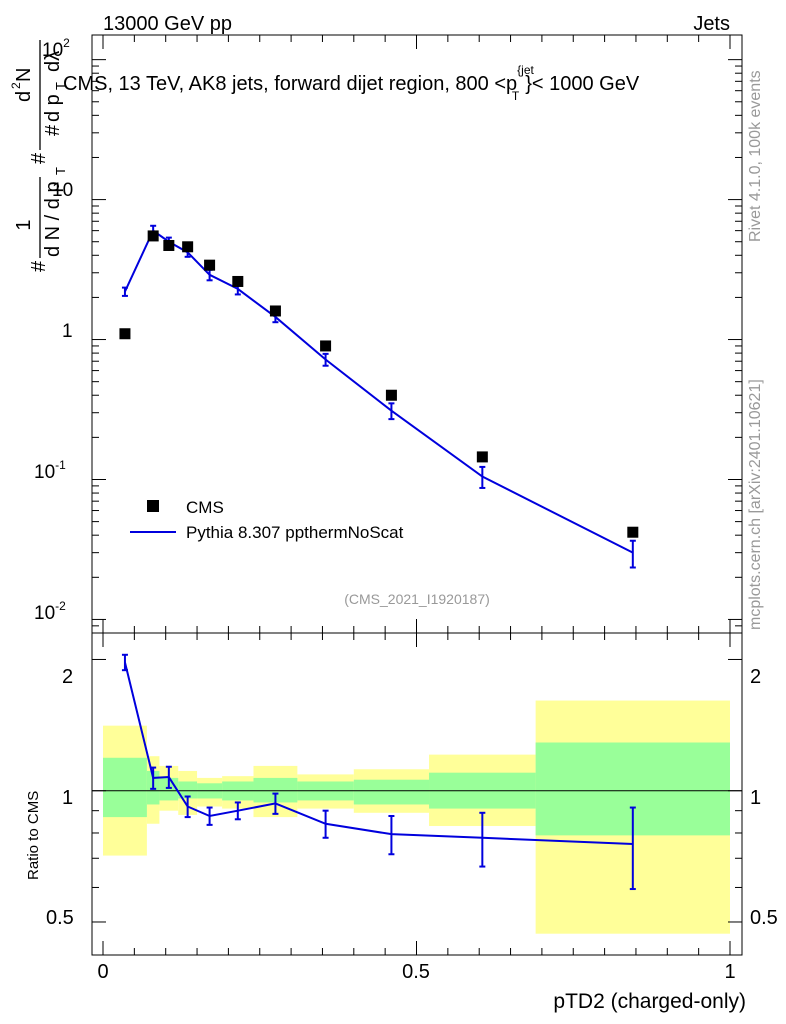 Image resolution: width=786 pixels, height=1024 pixels. What do you see at coordinates (417, 599) in the screenshot?
I see `analysis-label: (CMS_2021_I1920187)` at bounding box center [417, 599].